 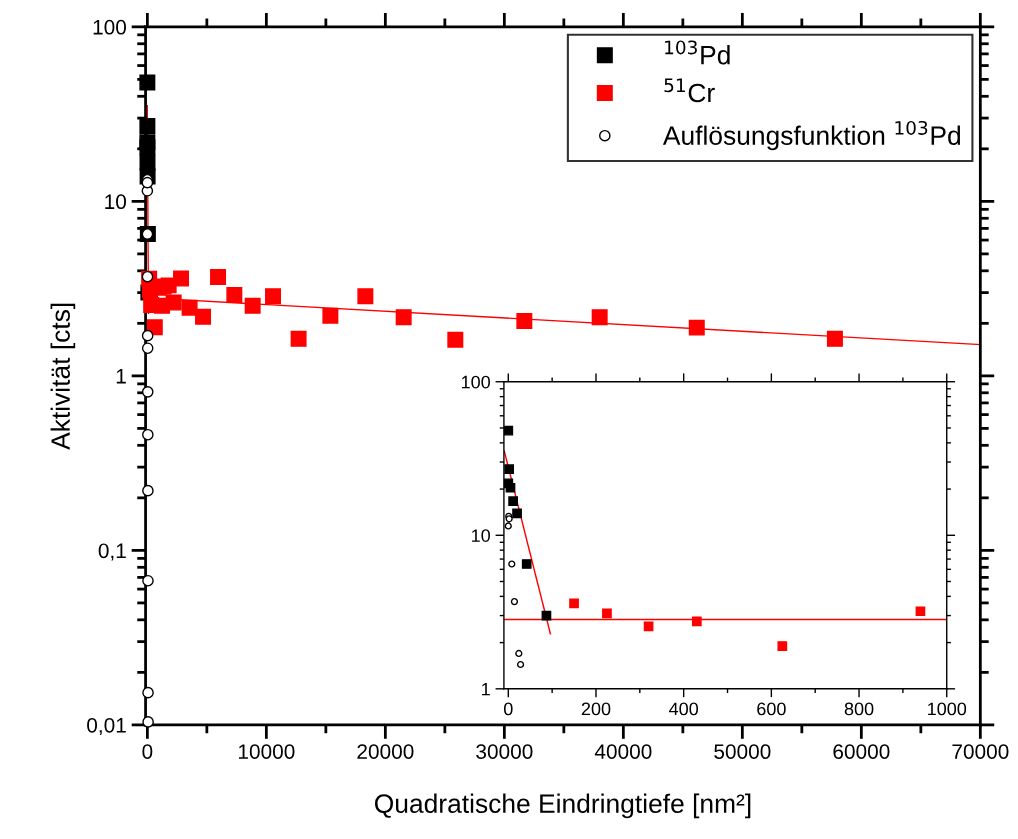 I want to click on x-tick-label: 60000, so click(x=861, y=751).